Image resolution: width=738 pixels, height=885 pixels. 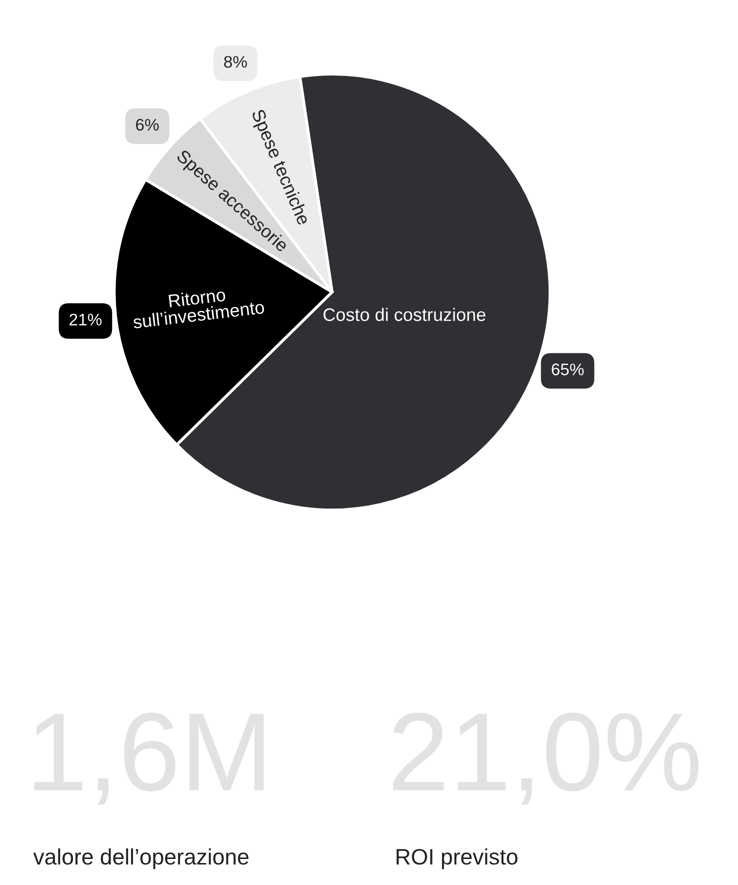 What do you see at coordinates (140, 859) in the screenshot?
I see `text: valore dell’operazione` at bounding box center [140, 859].